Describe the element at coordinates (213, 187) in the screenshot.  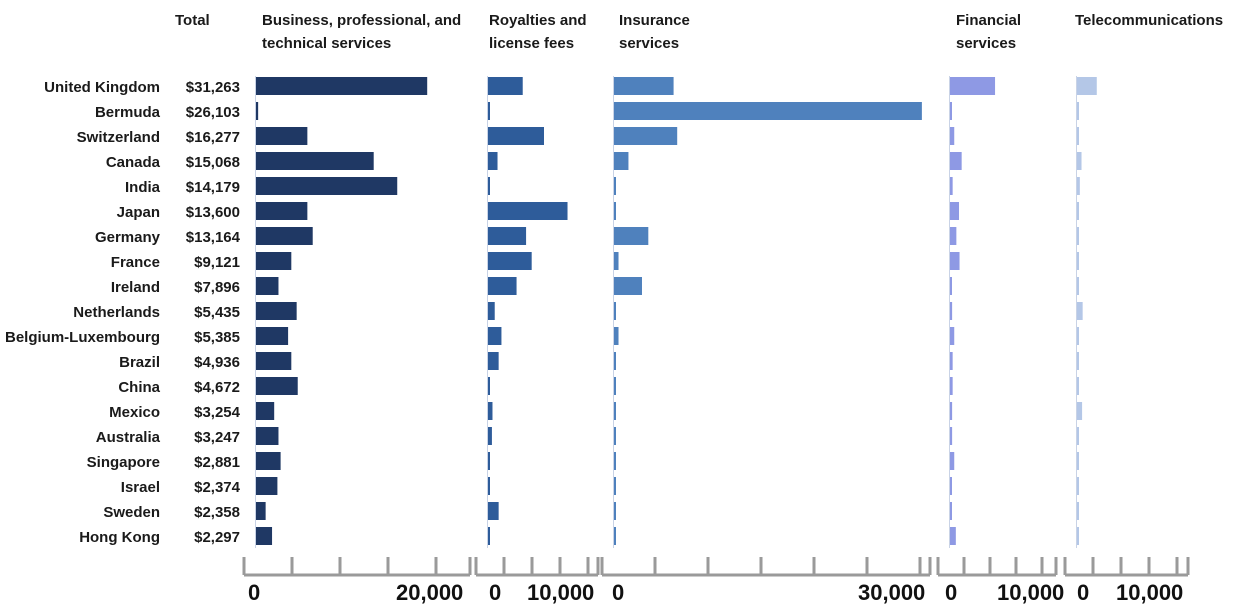
I see `total-label-india: $14,179` at that location.